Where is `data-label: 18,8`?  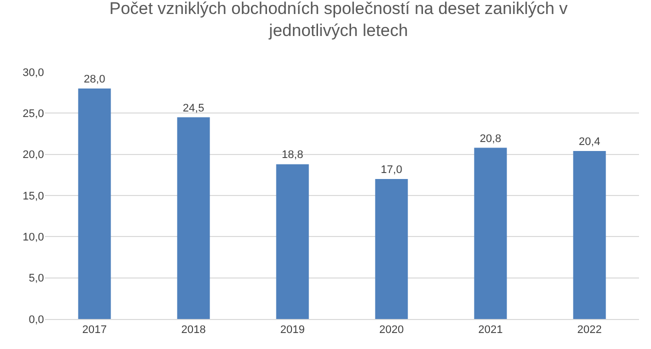
data-label: 18,8 is located at coordinates (293, 155).